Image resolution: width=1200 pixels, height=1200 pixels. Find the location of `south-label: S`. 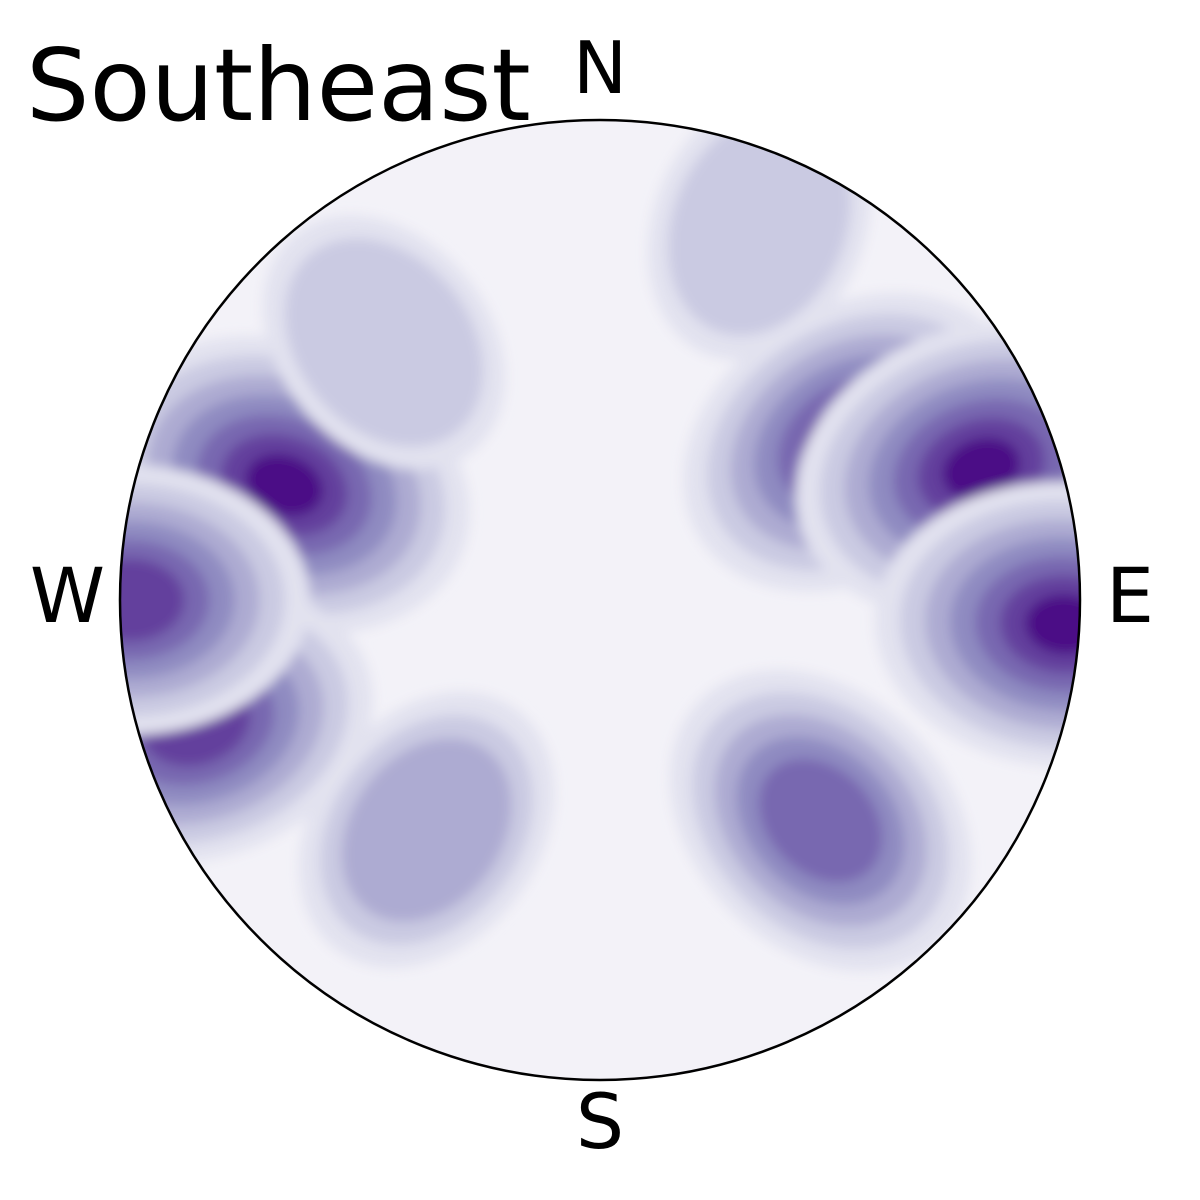

south-label: S is located at coordinates (600, 1121).